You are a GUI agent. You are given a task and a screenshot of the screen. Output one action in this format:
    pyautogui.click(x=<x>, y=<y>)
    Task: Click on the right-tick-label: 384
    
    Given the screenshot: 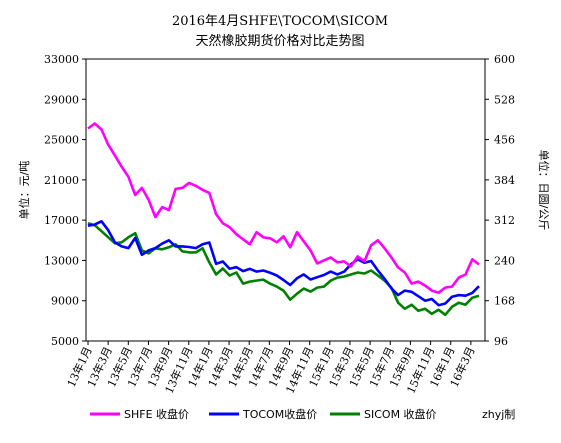 What is the action you would take?
    pyautogui.click(x=504, y=180)
    